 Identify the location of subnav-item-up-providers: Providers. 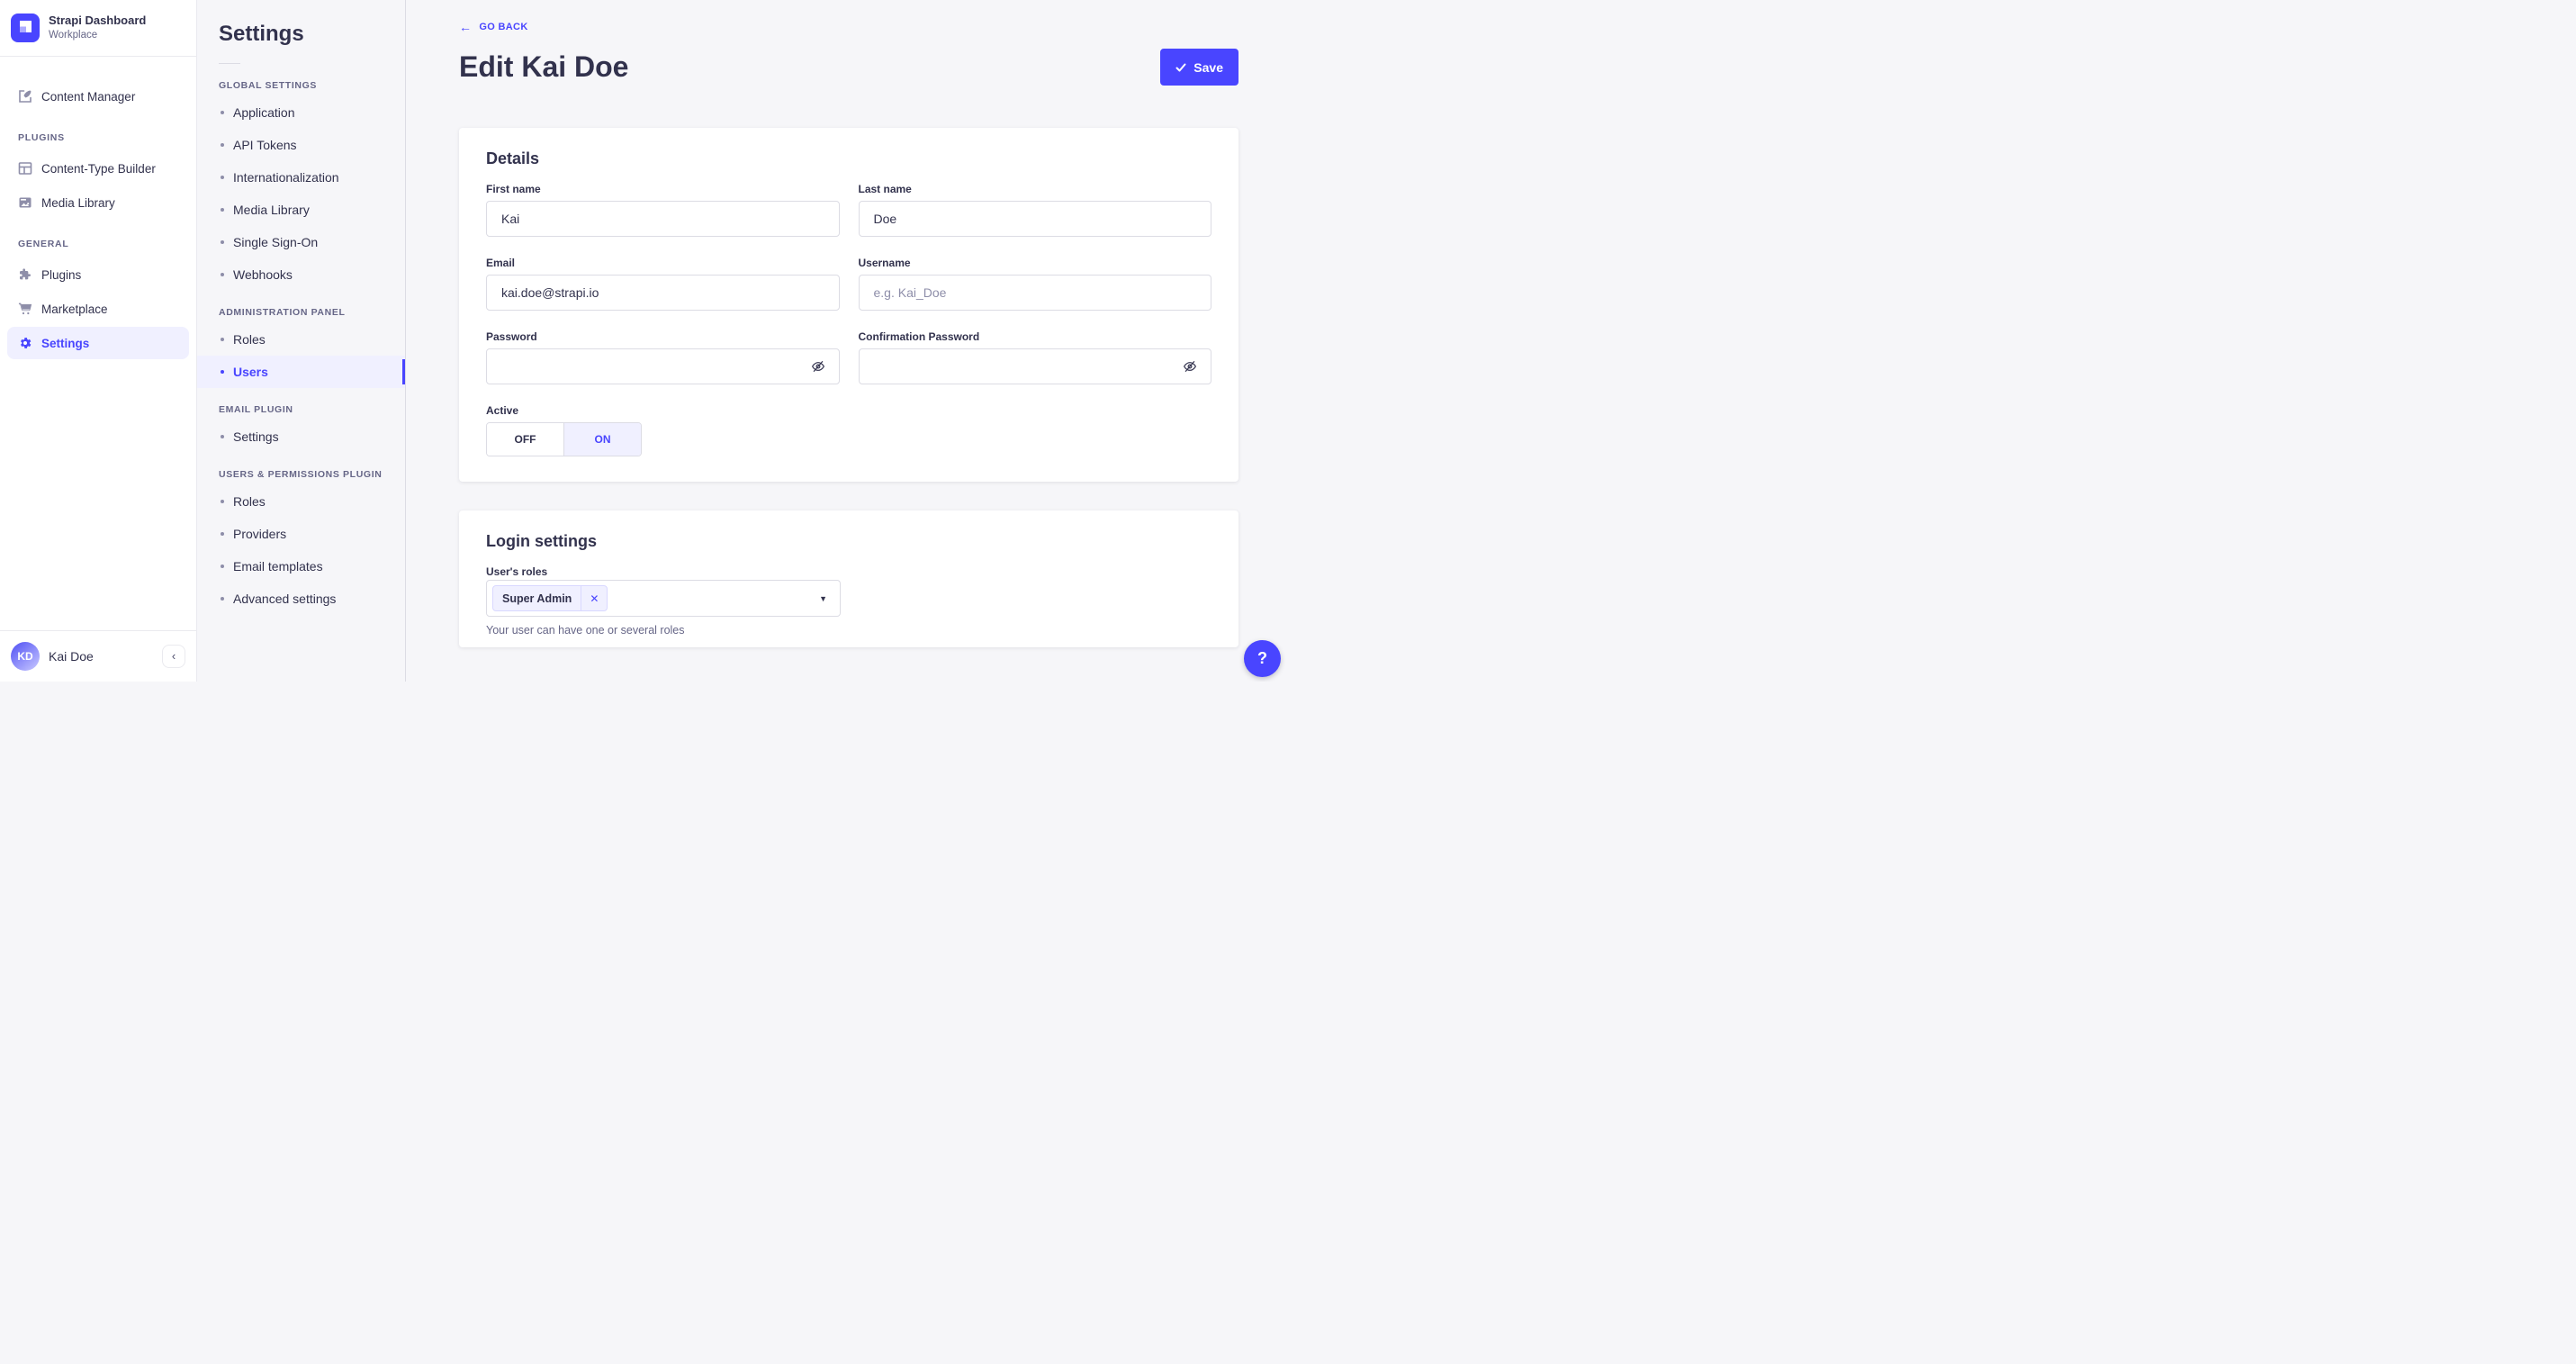
(301, 534).